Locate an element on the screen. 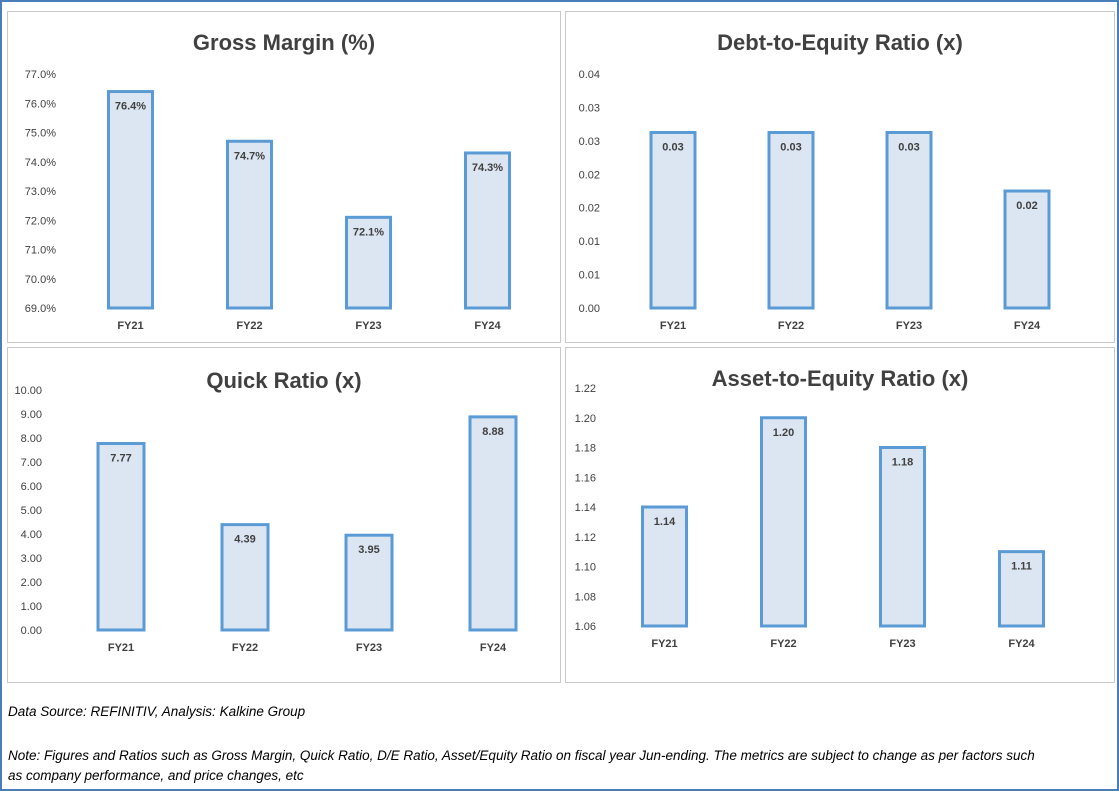 The width and height of the screenshot is (1119, 791). data-label: 4.39 is located at coordinates (244, 540).